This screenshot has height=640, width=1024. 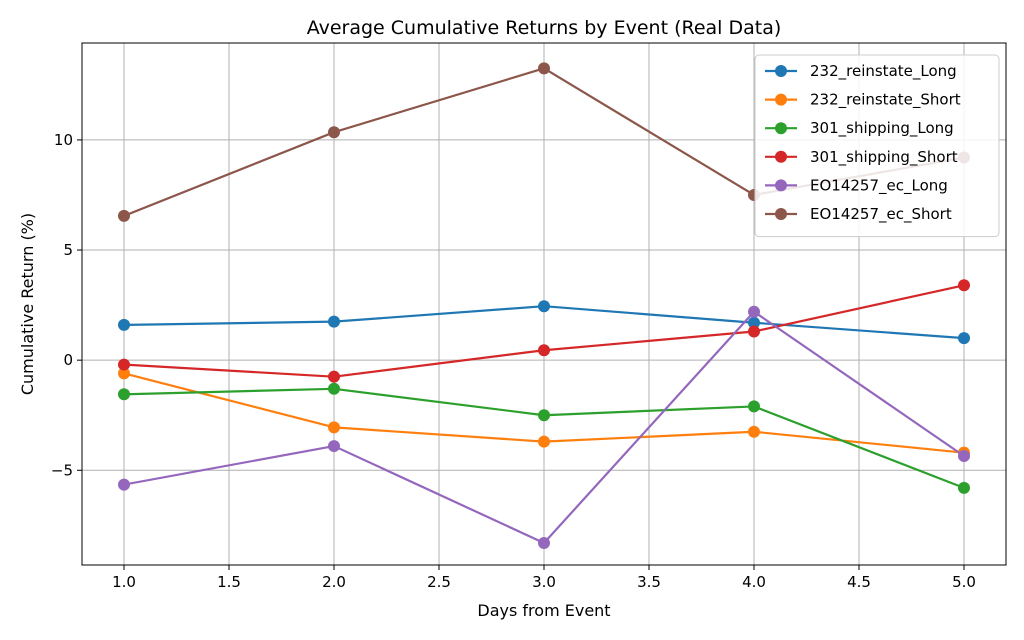 I want to click on legend-label: EO14257_ec_Long, so click(x=879, y=185).